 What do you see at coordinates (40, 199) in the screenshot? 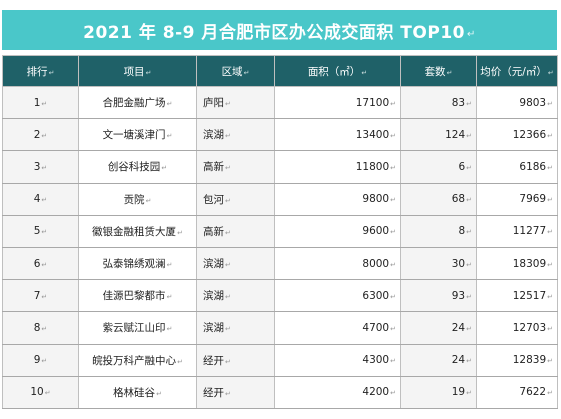
I see `rank-cell: 4↵` at bounding box center [40, 199].